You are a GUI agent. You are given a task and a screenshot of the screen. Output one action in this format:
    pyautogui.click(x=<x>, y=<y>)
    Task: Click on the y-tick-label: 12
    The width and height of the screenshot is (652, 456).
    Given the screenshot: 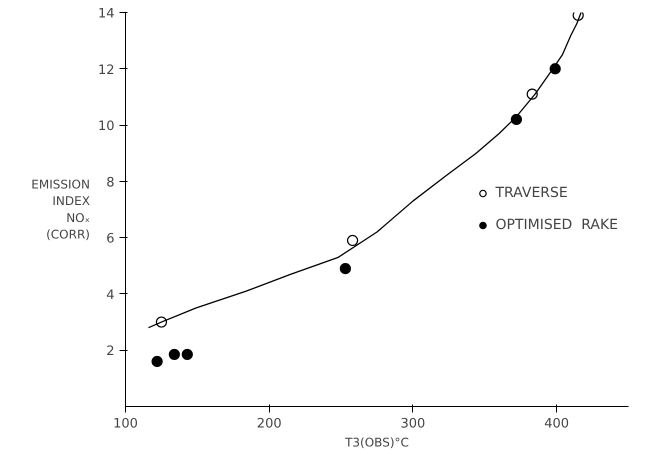 What is the action you would take?
    pyautogui.click(x=106, y=70)
    